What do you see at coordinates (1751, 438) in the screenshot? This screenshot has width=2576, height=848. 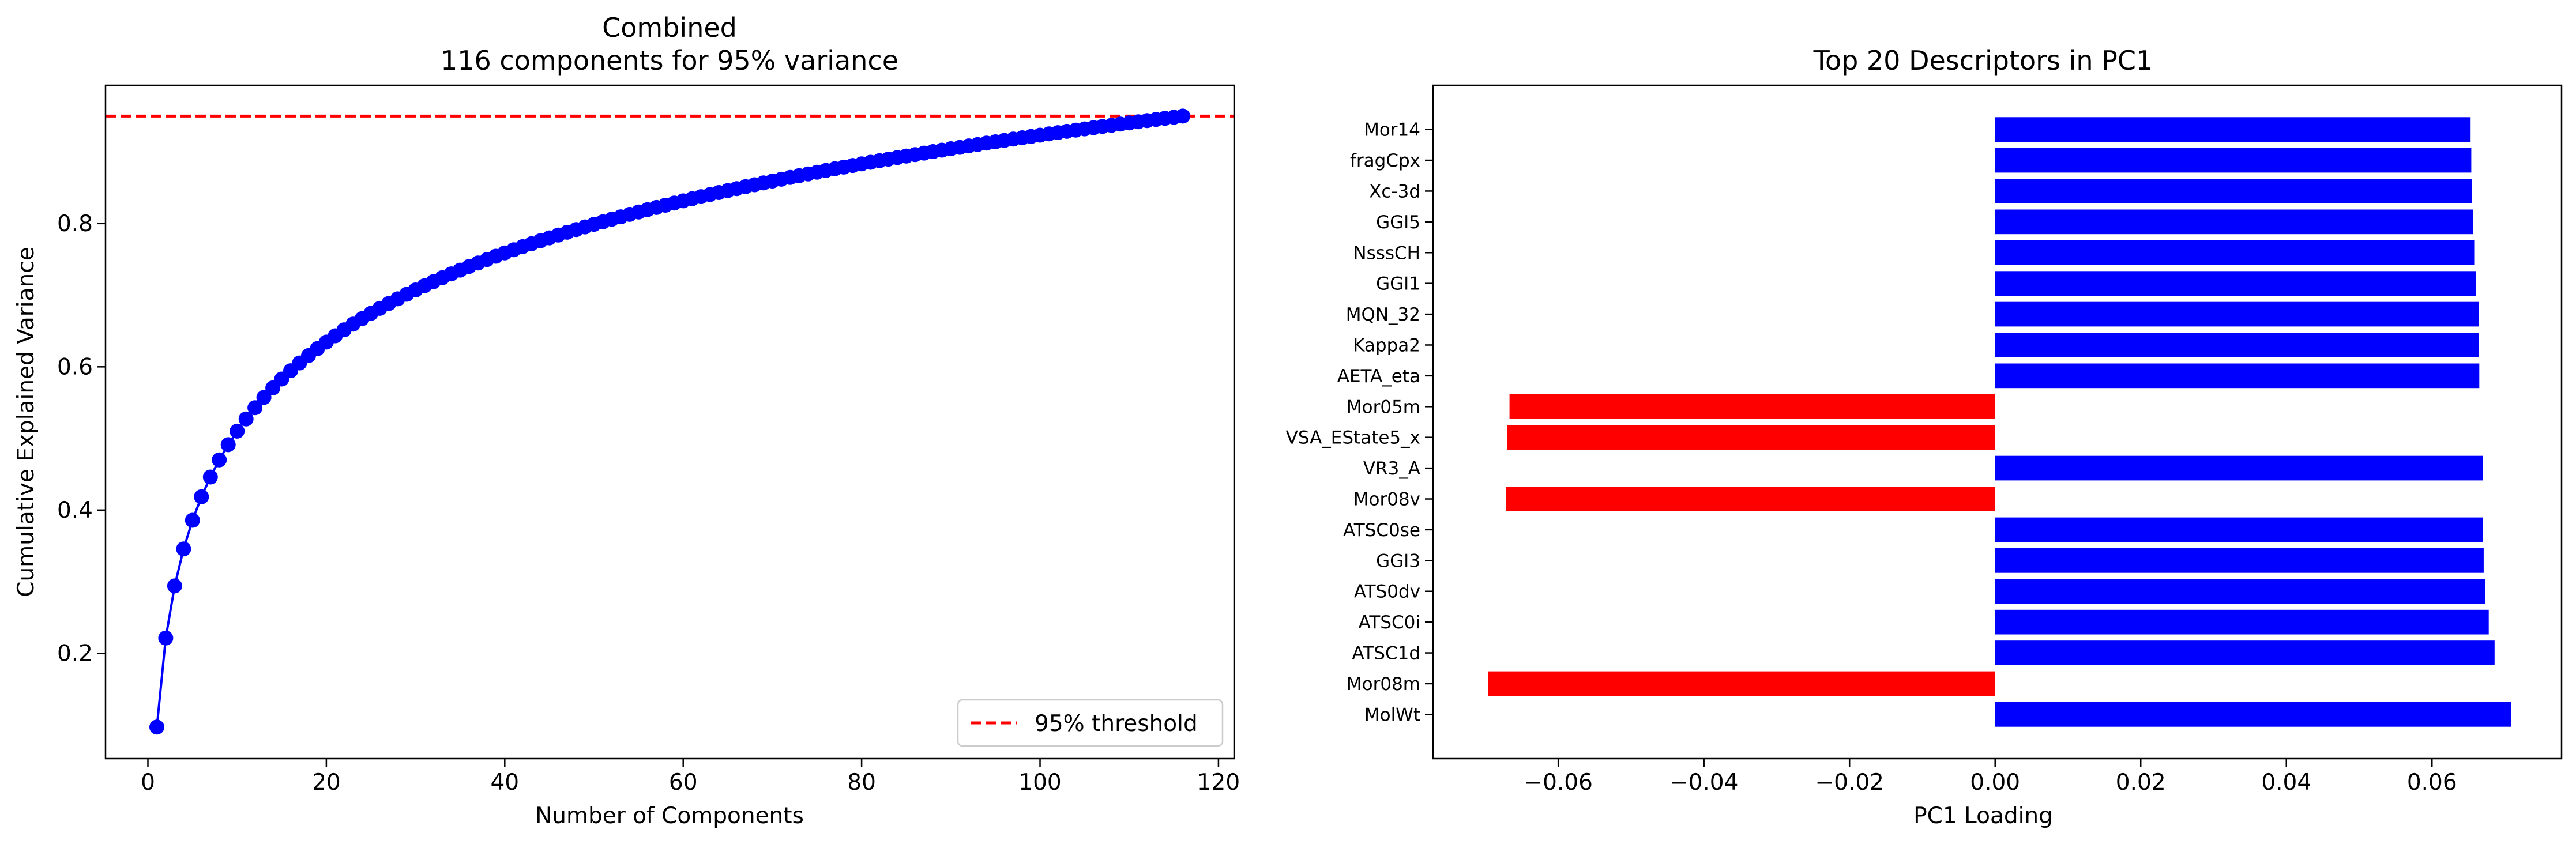 I see `bar-vsa-estate5-x` at bounding box center [1751, 438].